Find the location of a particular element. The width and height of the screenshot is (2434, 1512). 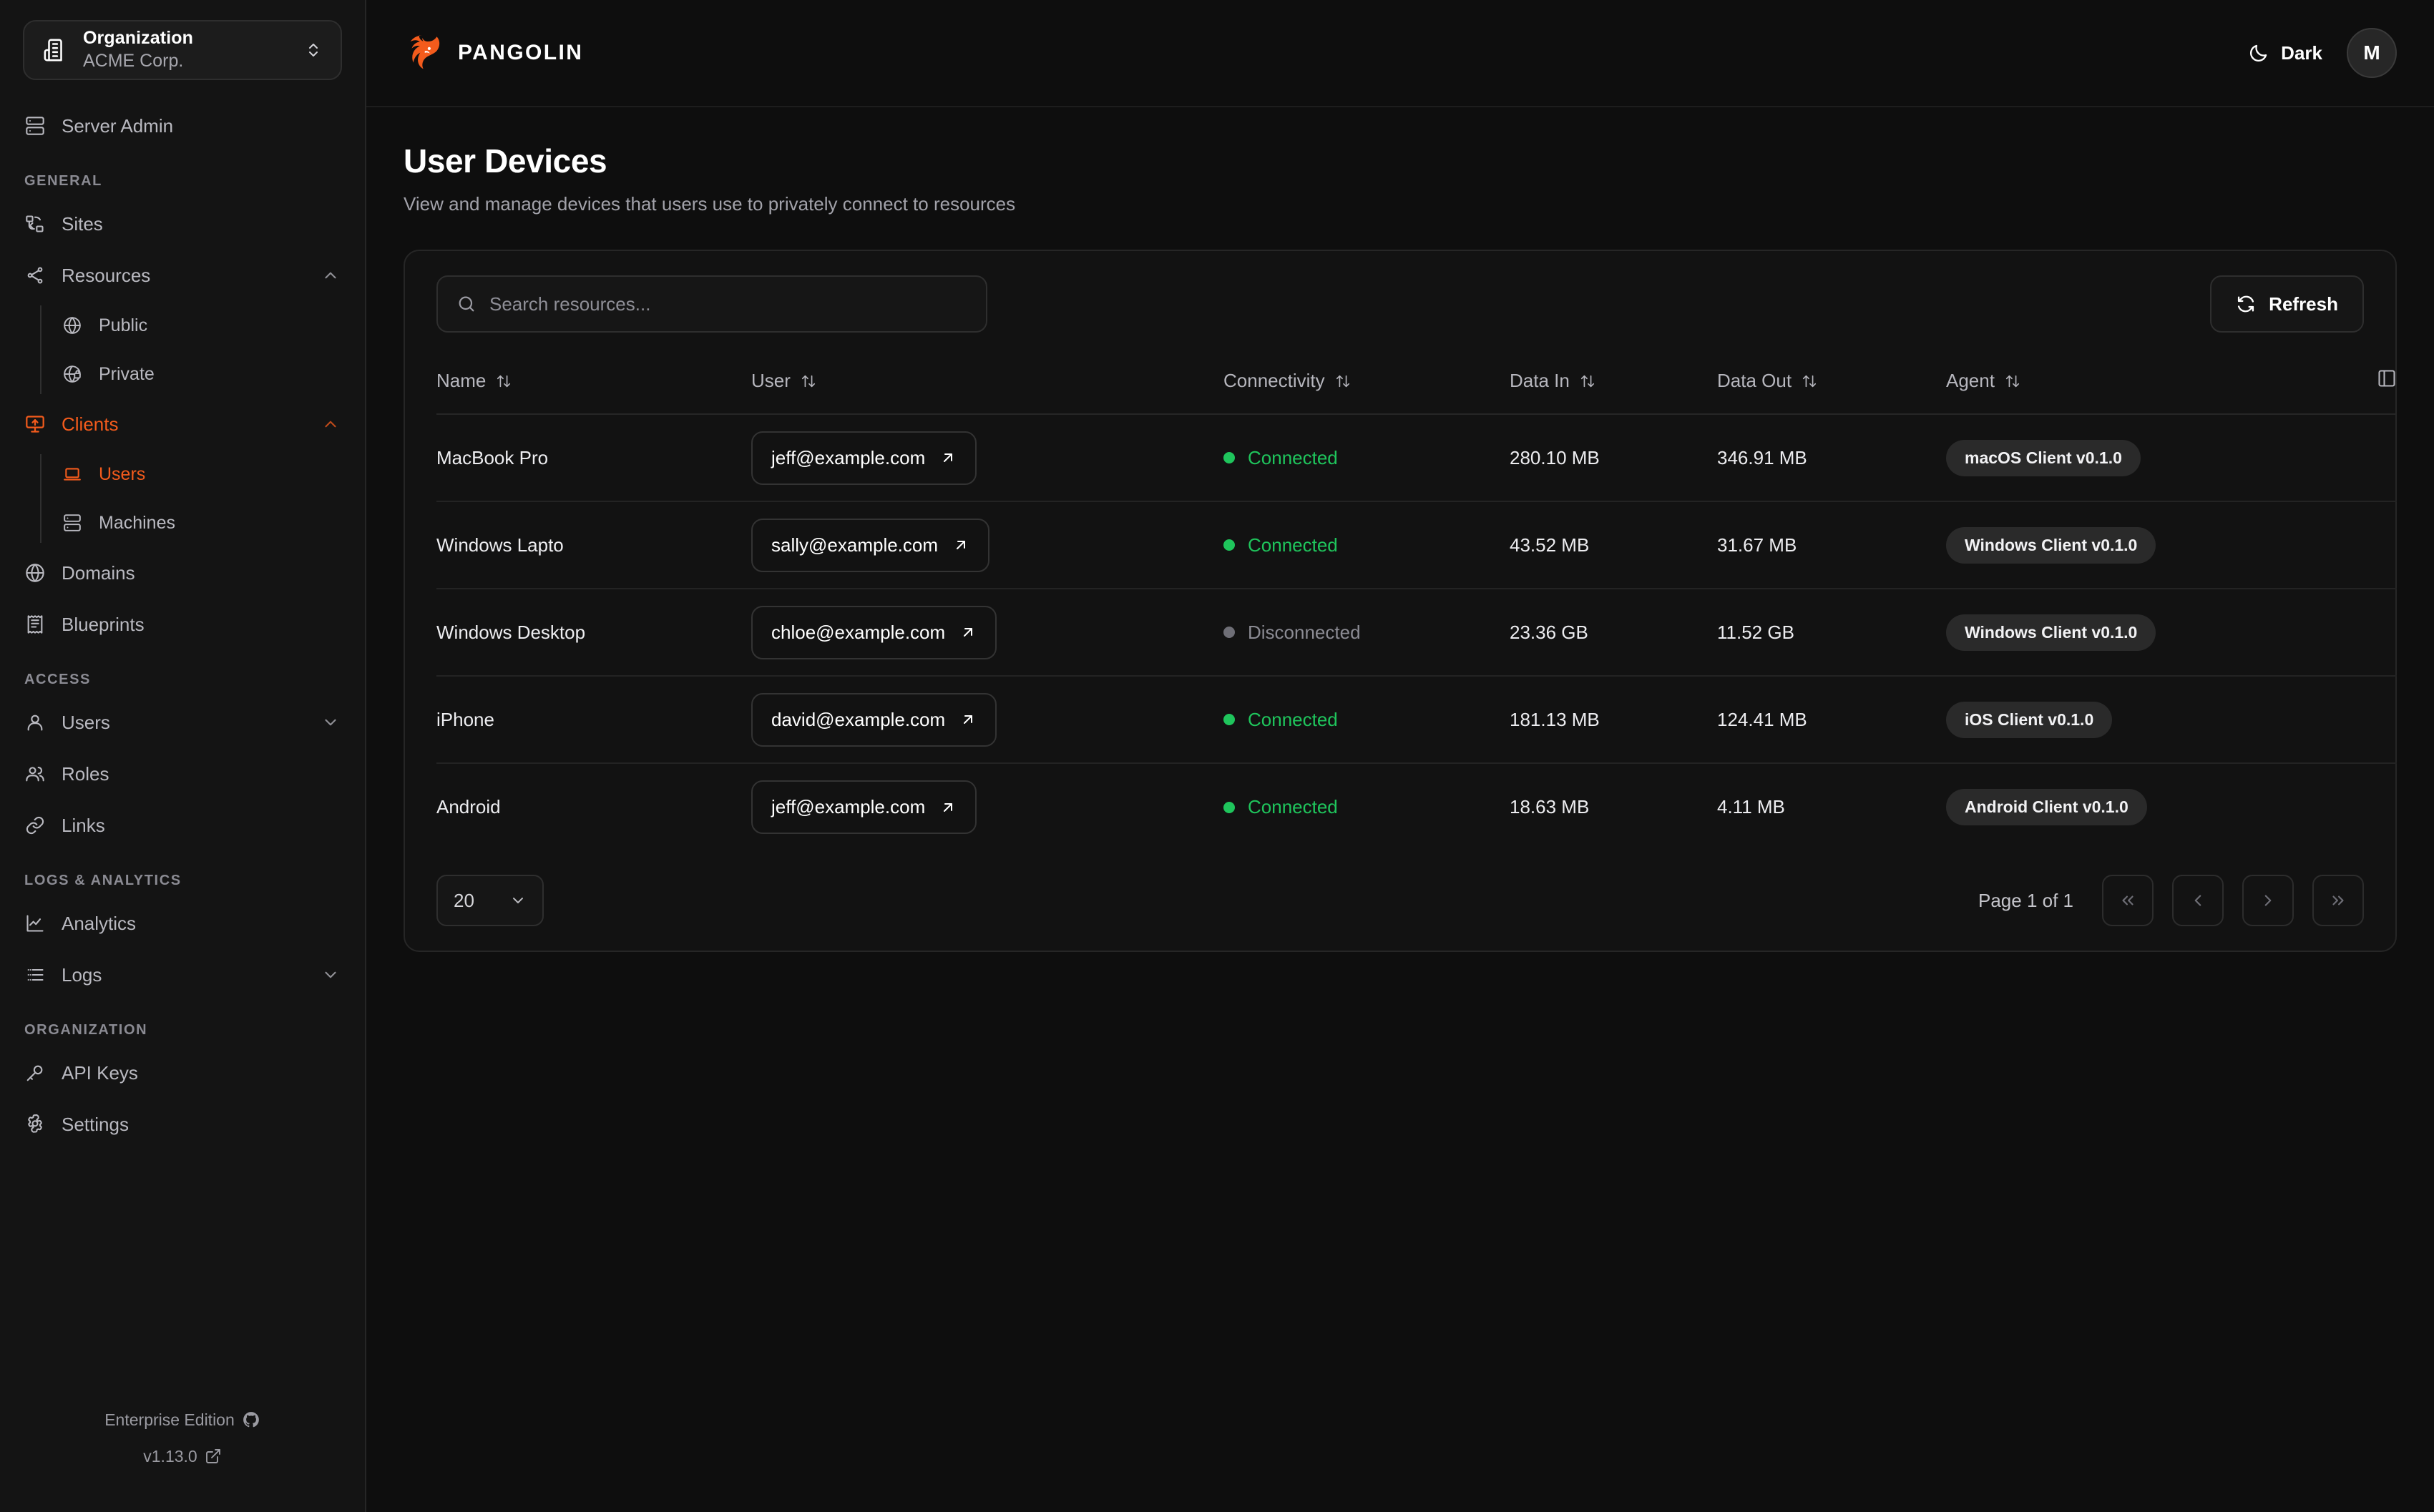

cell-data-out: 11.52 GB is located at coordinates (1831, 633).